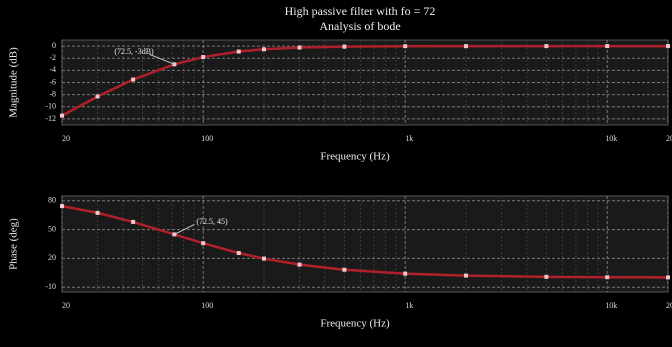  What do you see at coordinates (54, 45) in the screenshot?
I see `y-tick-label: 0` at bounding box center [54, 45].